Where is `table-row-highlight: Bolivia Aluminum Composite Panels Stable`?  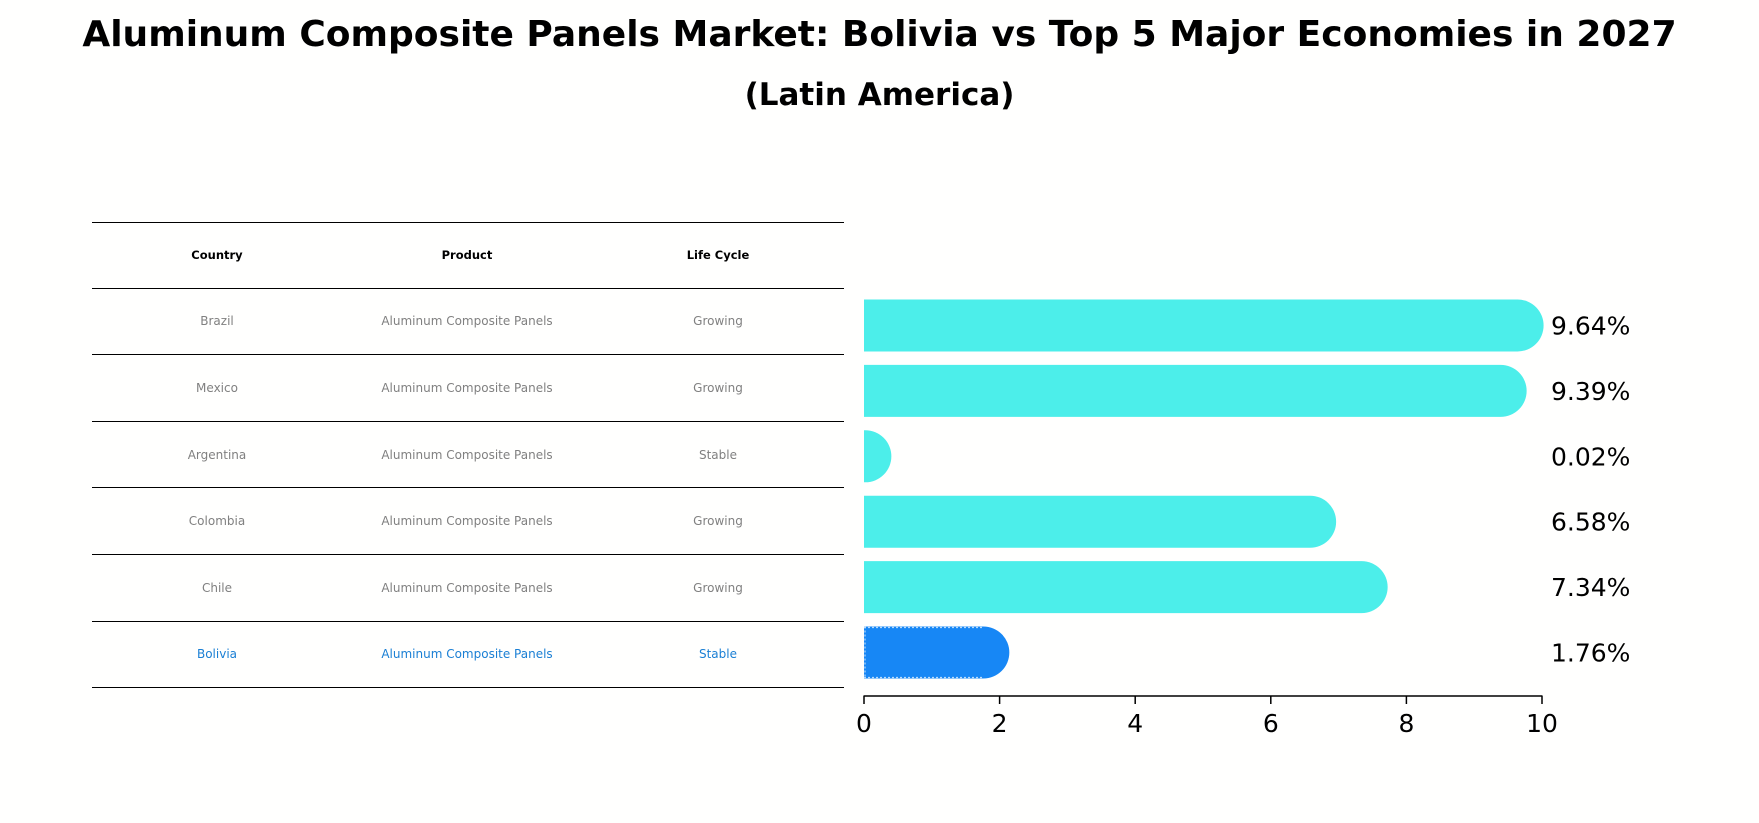
table-row-highlight: Bolivia Aluminum Composite Panels Stable is located at coordinates (468, 655).